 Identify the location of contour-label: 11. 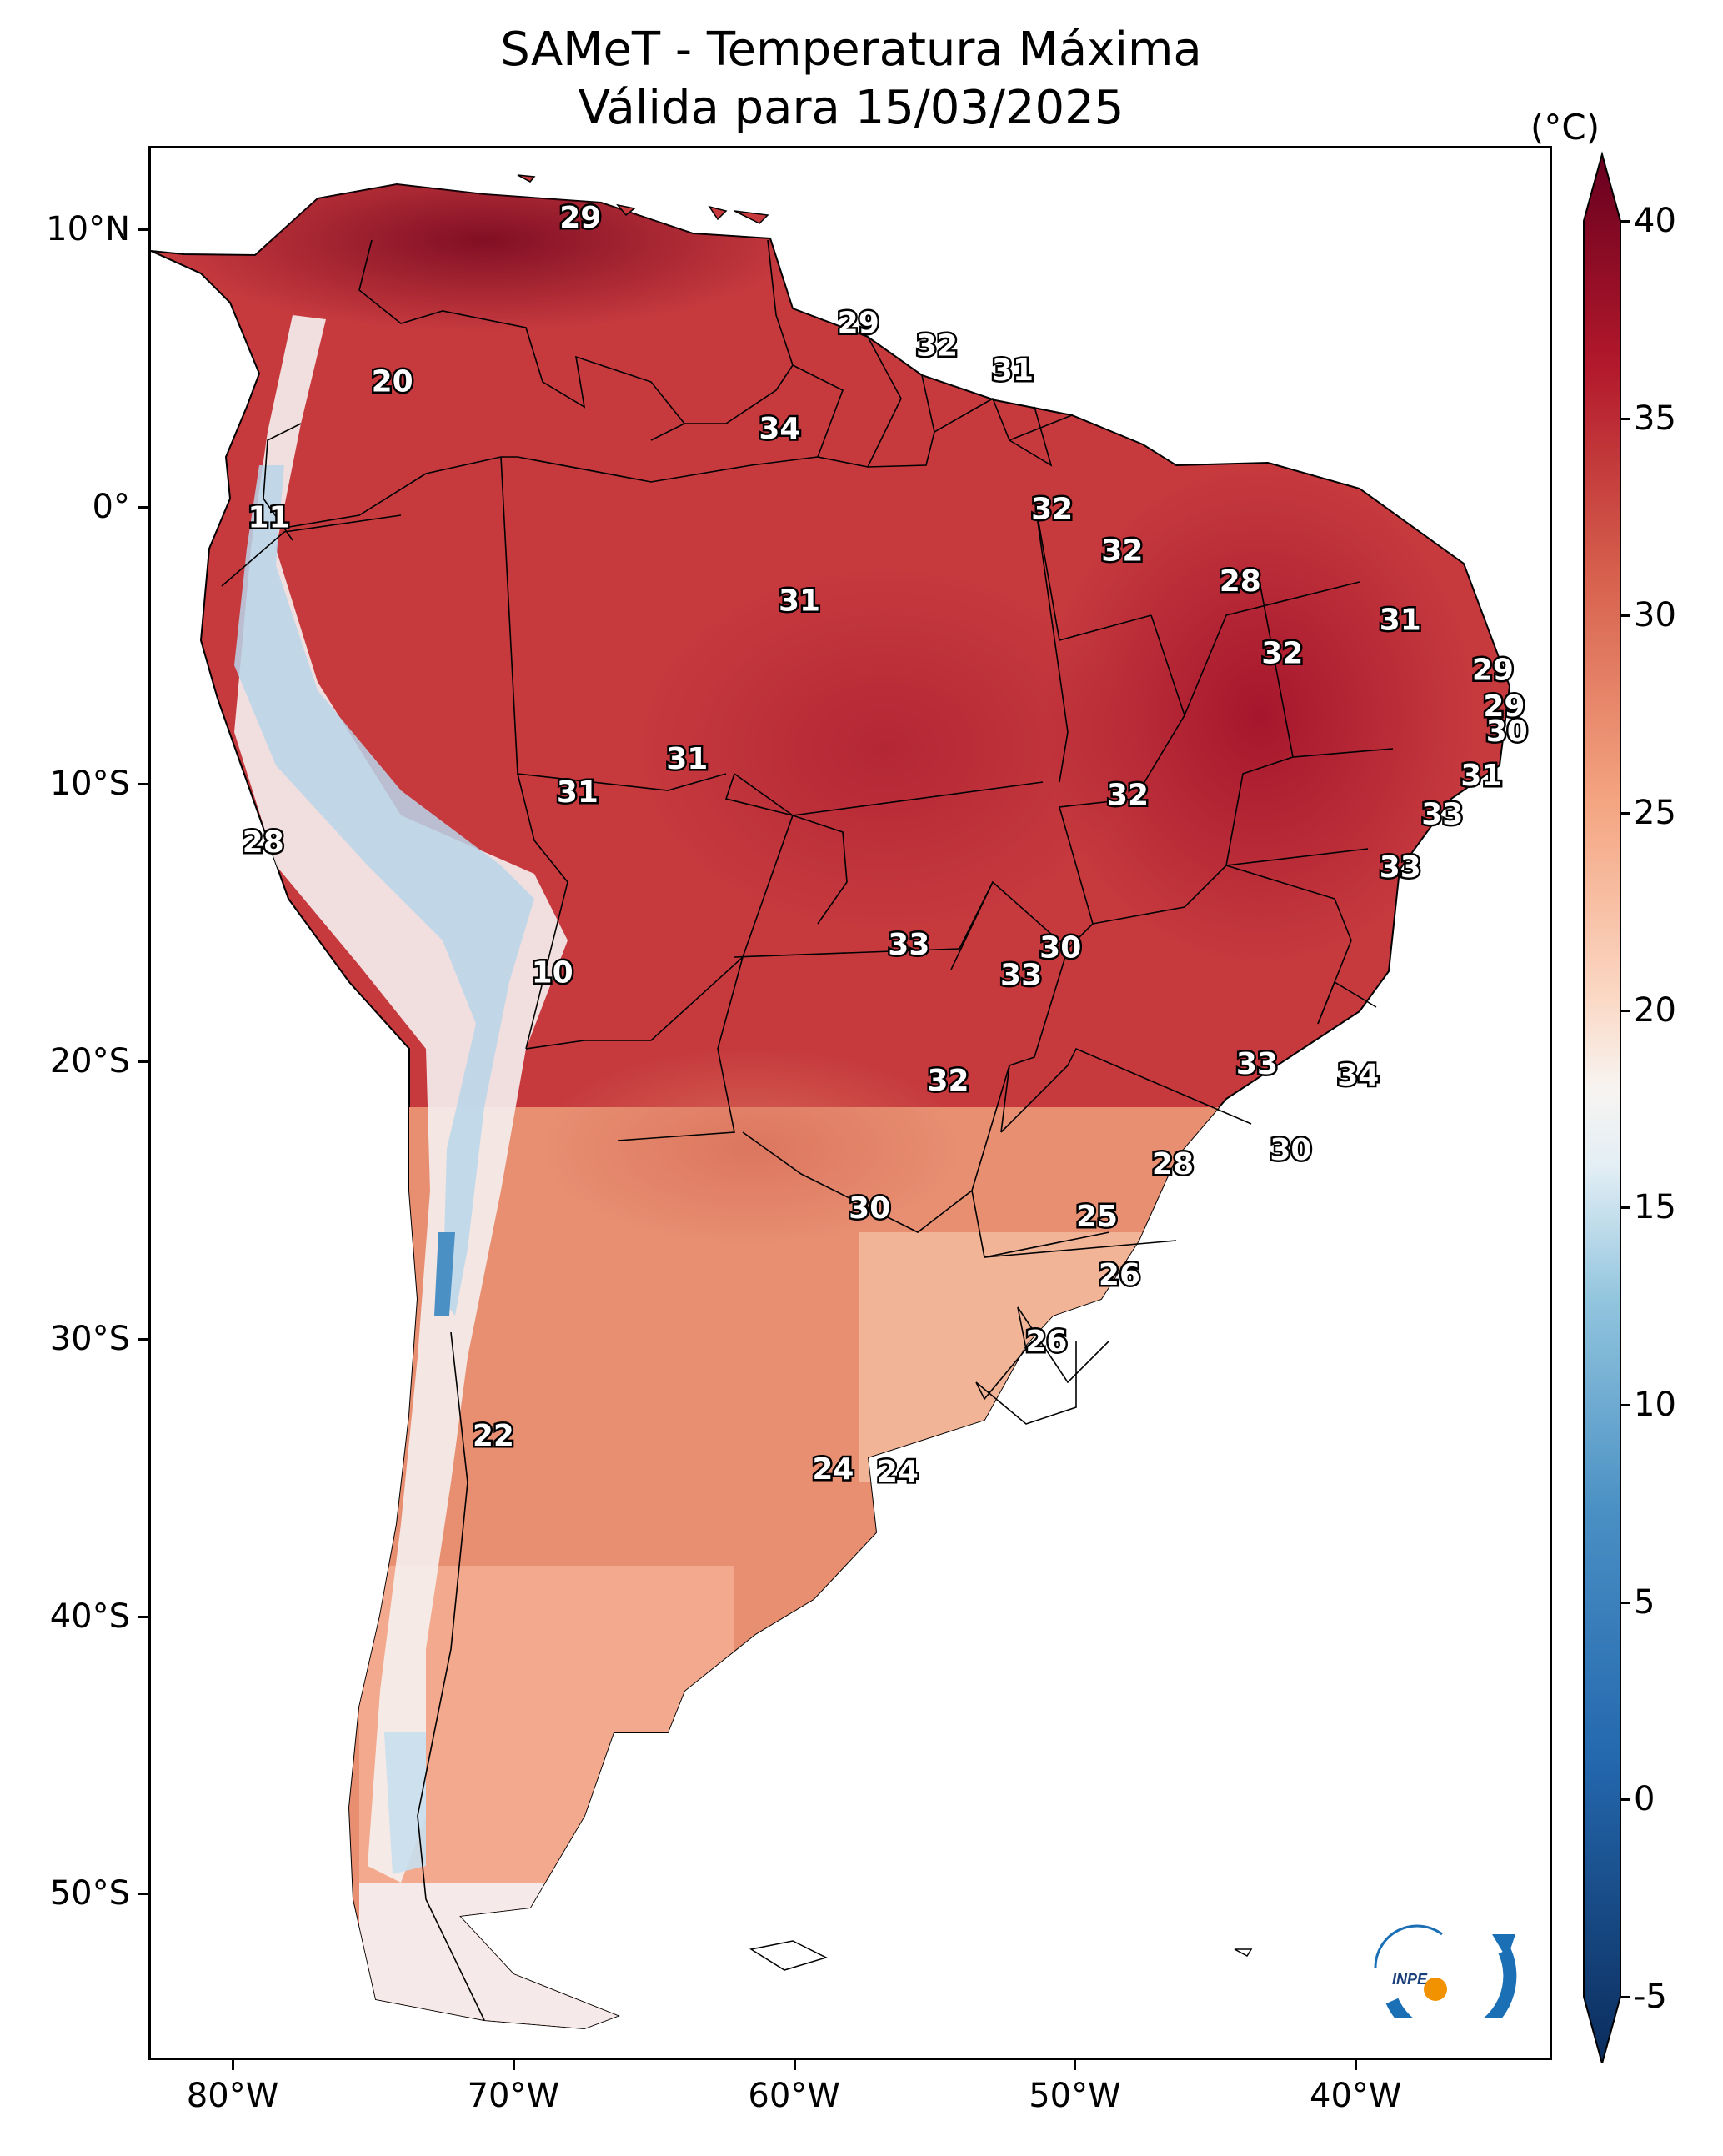
(268, 518).